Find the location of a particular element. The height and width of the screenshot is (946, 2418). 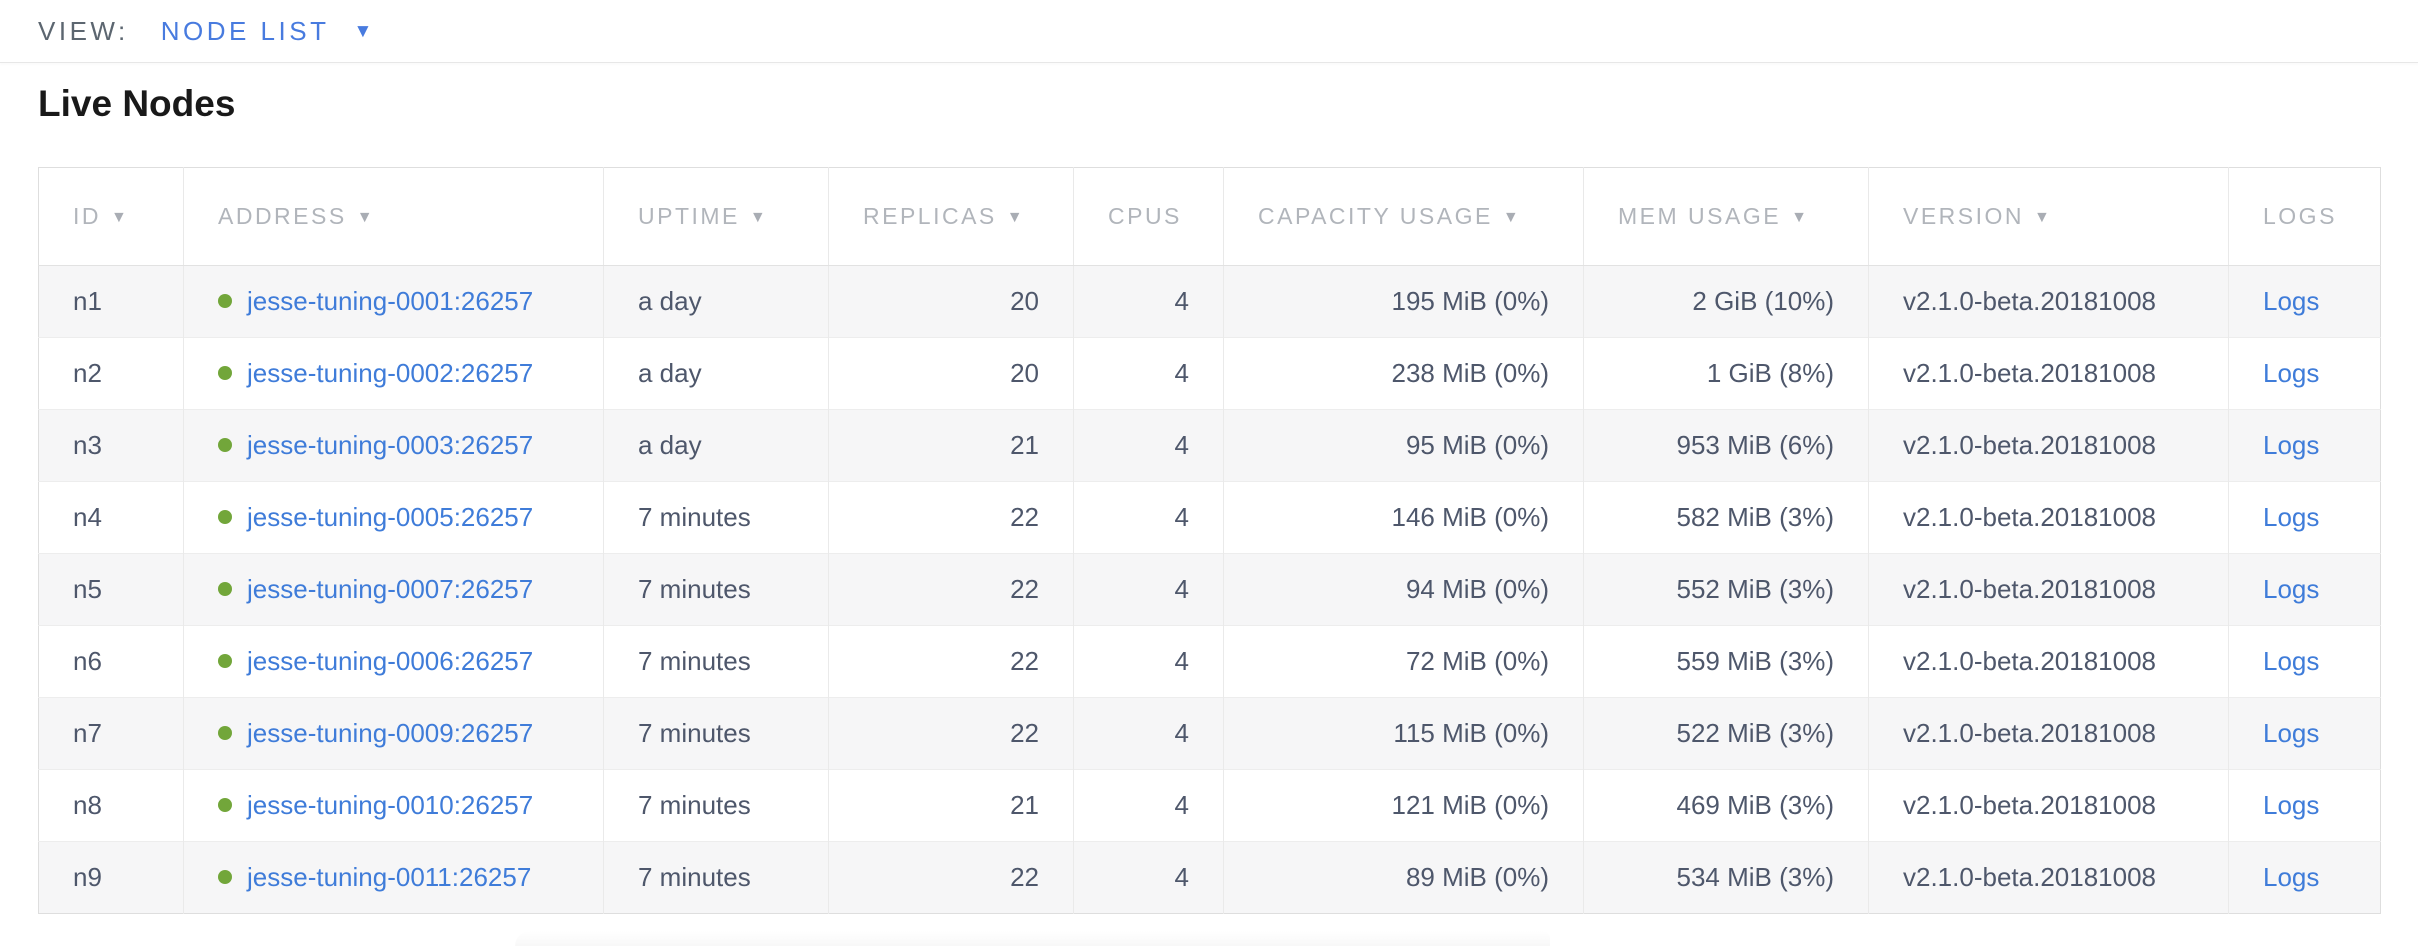

node-address-link: jesse-tuning-0007:26257 is located at coordinates (390, 589).